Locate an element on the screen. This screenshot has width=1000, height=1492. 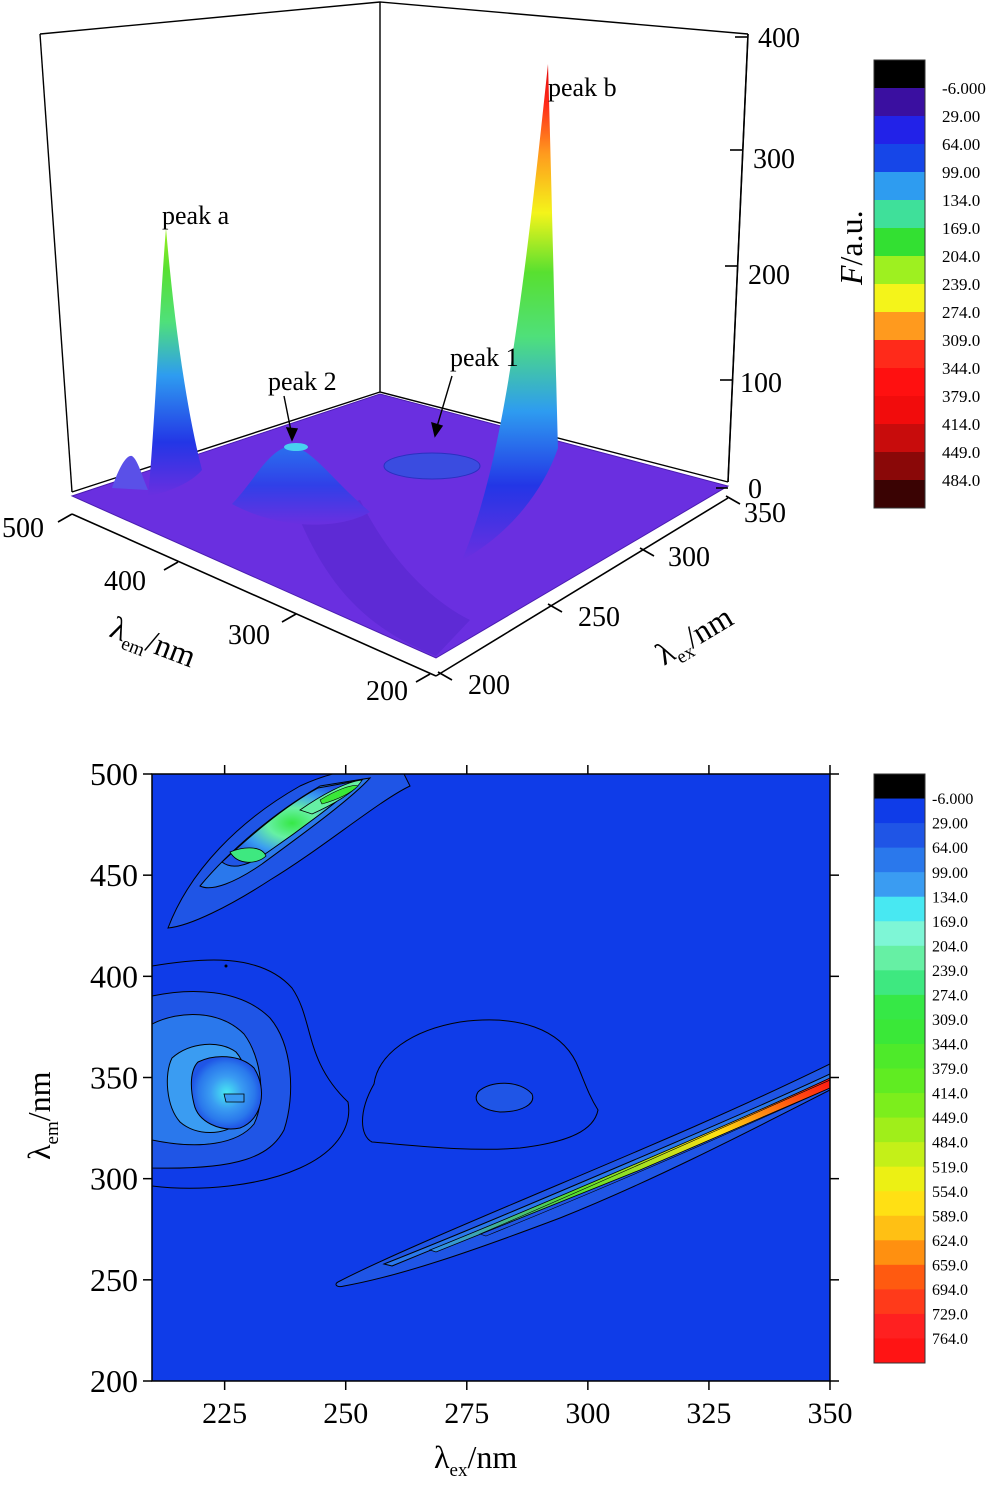
contour-peak-a is located at coordinates (289, 851).